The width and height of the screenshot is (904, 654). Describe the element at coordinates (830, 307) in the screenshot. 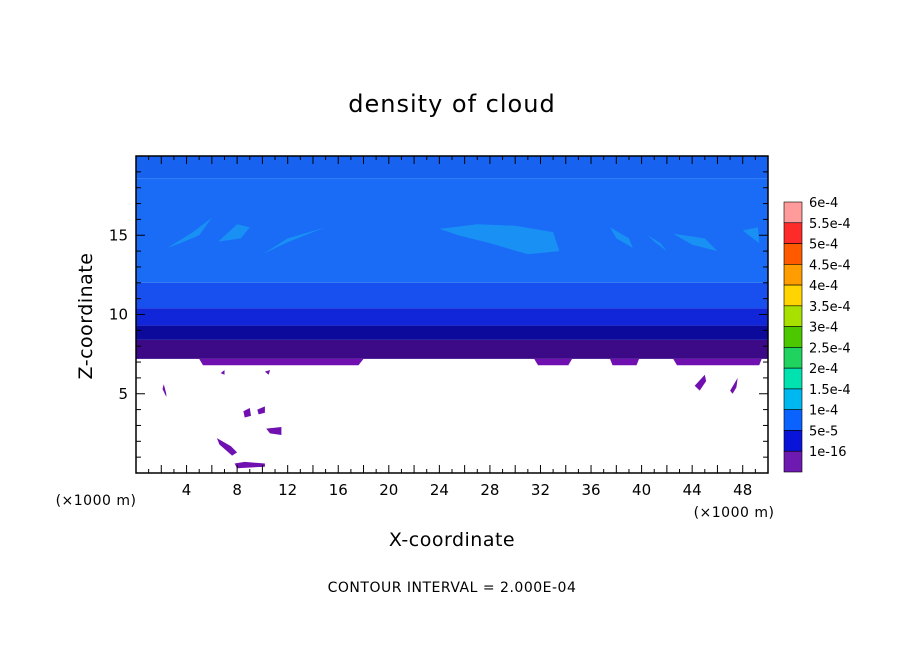

I see `colorbar-label: 3.5e-4` at that location.